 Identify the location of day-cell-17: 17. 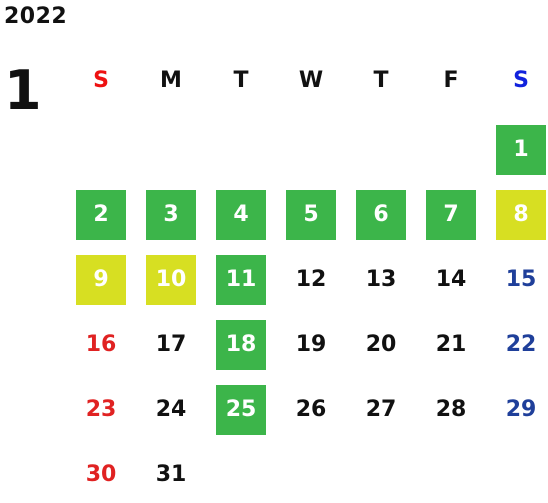
(171, 344).